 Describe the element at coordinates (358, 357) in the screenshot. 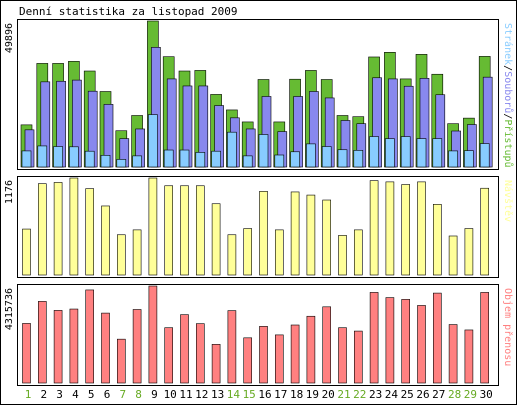

I see `bar-objem-přenosu-day-22` at that location.